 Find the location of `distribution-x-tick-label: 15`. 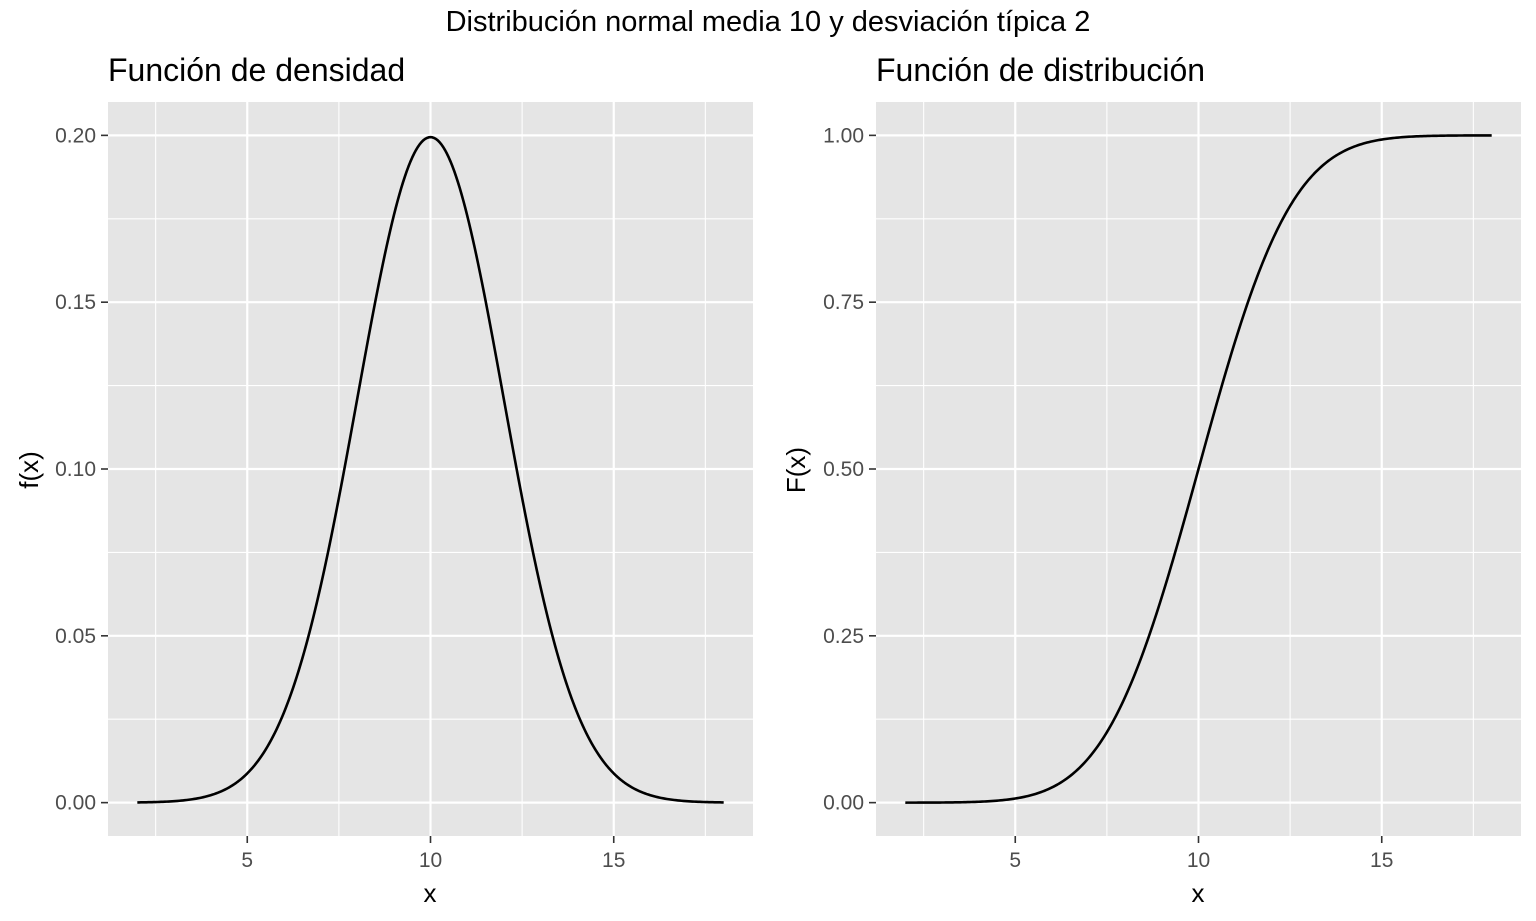

distribution-x-tick-label: 15 is located at coordinates (1381, 860).